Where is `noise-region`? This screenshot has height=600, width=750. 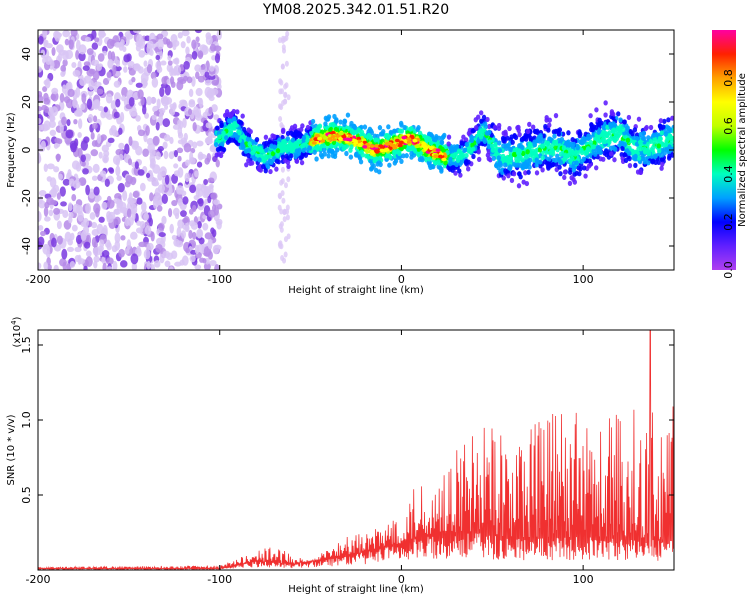 noise-region is located at coordinates (130, 150).